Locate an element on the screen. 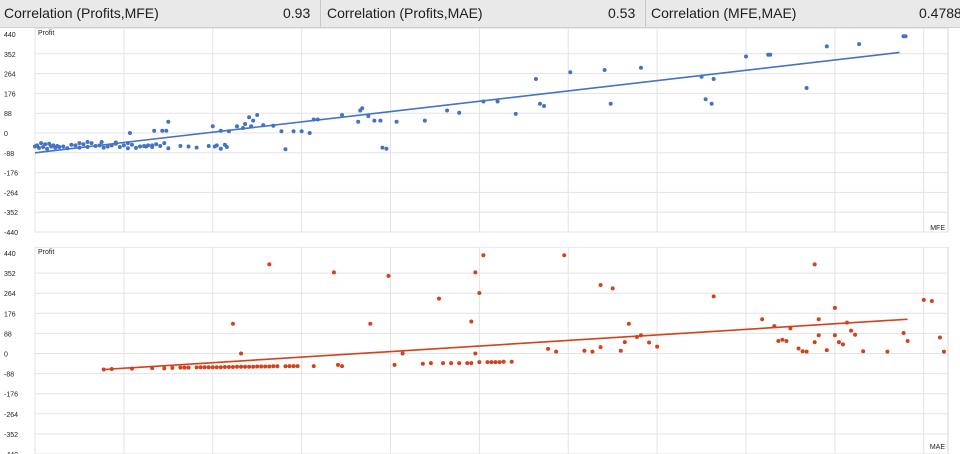 Image resolution: width=960 pixels, height=454 pixels. y-tick-label: 264 is located at coordinates (10, 294).